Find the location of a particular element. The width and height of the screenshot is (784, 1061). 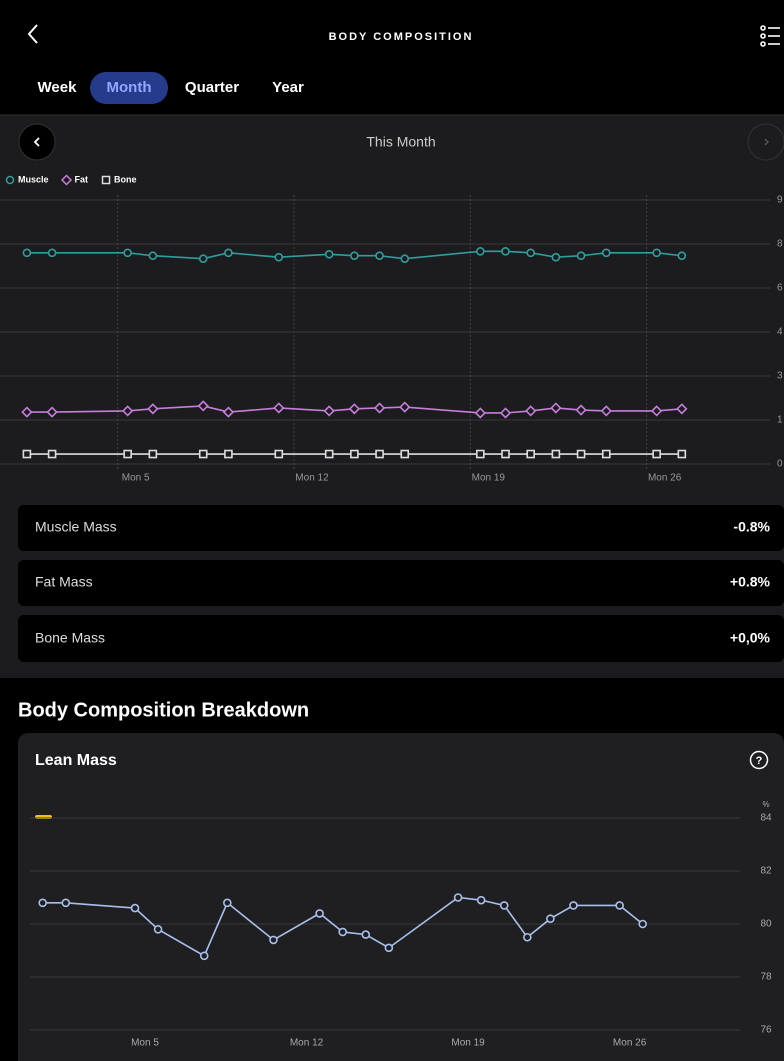

change-label: Fat Mass is located at coordinates (64, 582).